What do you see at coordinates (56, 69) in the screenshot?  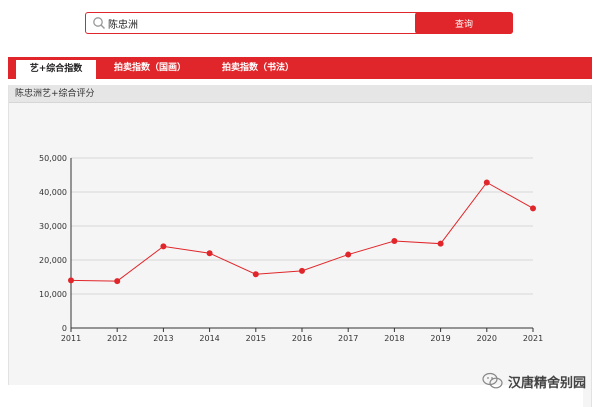 I see `tab-composite-index: 艺+综合指数` at bounding box center [56, 69].